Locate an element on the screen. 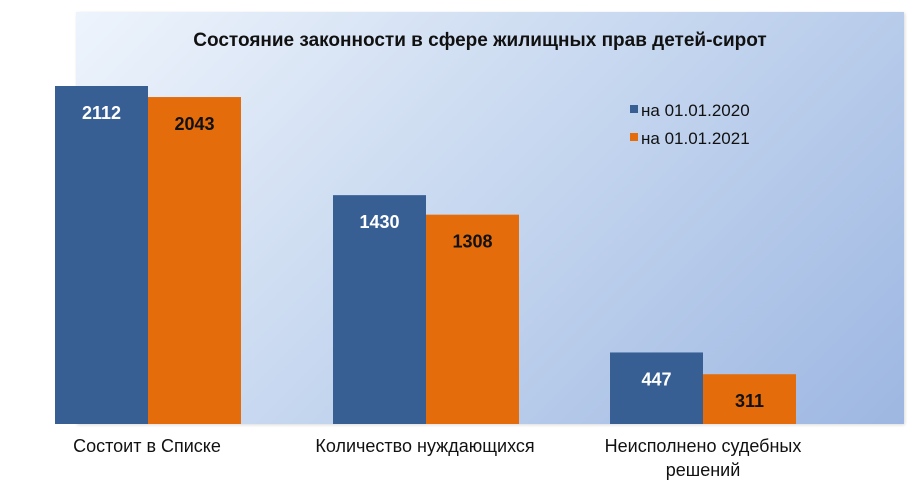 This screenshot has height=495, width=923. value-label-s1-c2: 311 is located at coordinates (749, 401).